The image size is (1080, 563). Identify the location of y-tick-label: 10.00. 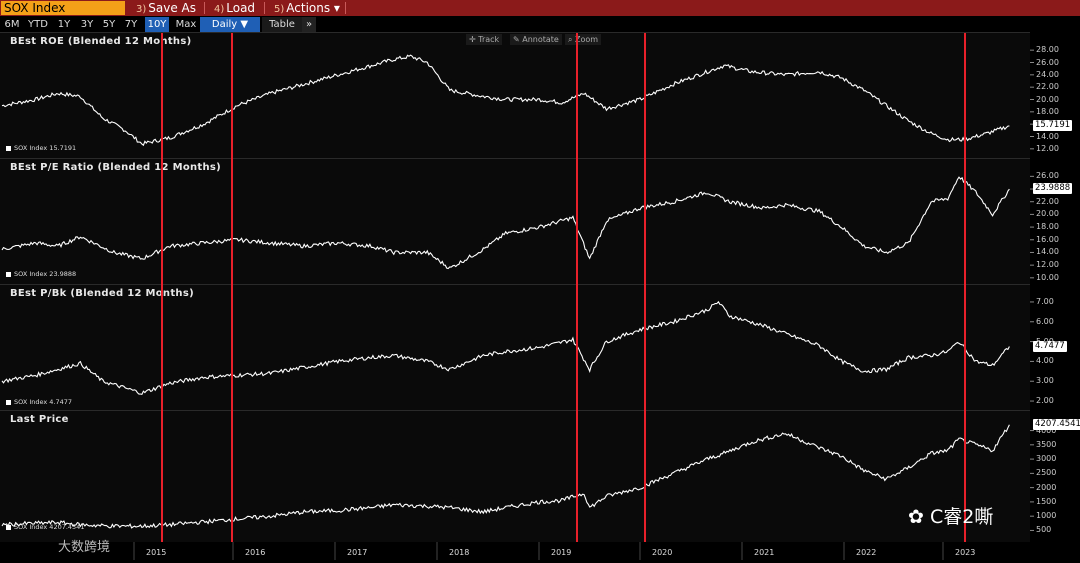
(1047, 277).